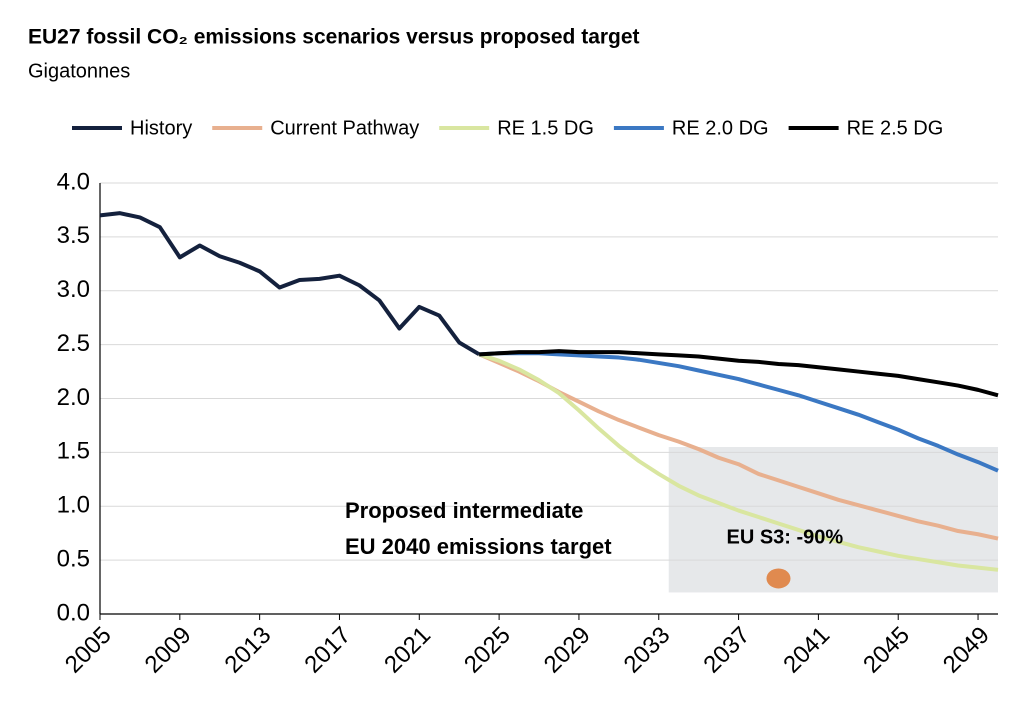  Describe the element at coordinates (344, 128) in the screenshot. I see `legend-label: Current Pathway` at that location.